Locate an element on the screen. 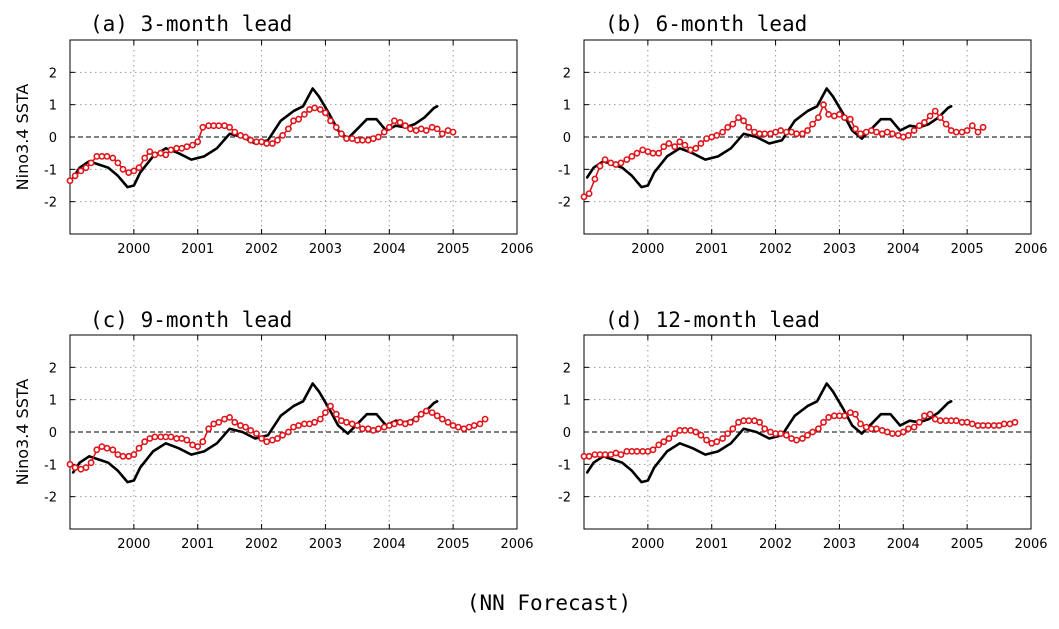 This screenshot has height=629, width=1059. x-tick-label: 2001 is located at coordinates (197, 249).